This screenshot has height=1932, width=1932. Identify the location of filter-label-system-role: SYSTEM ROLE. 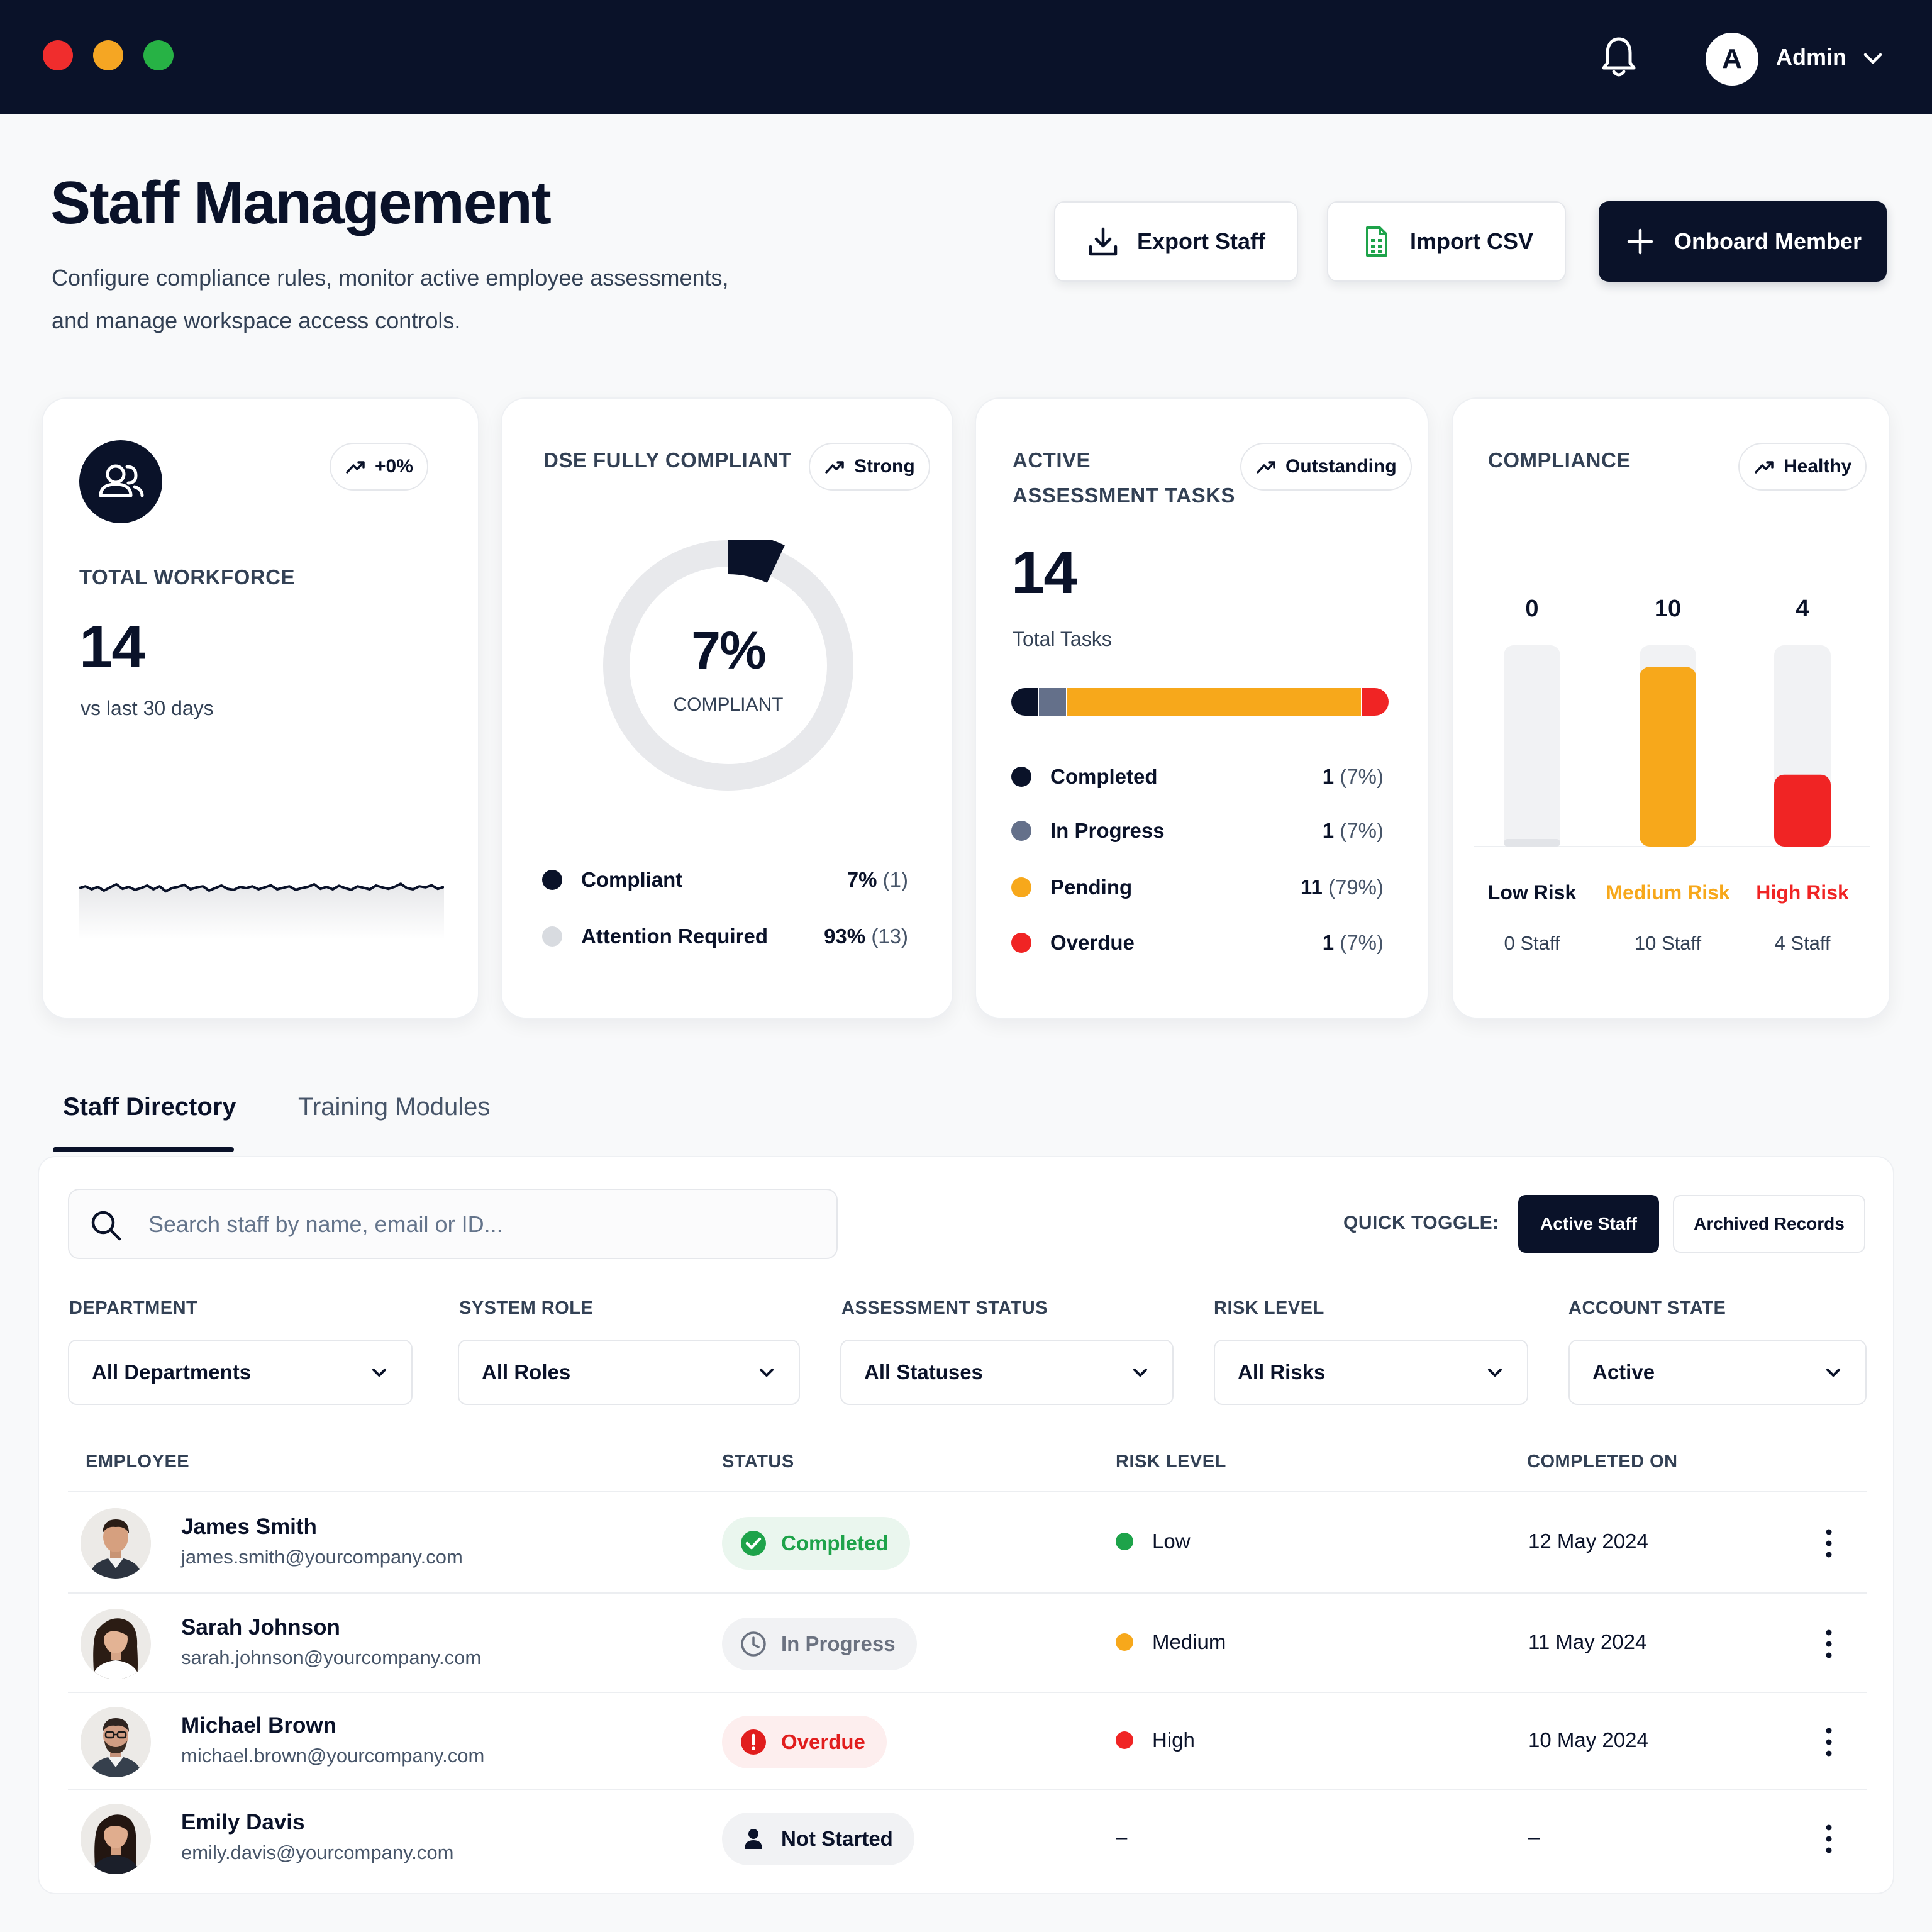
(526, 1308).